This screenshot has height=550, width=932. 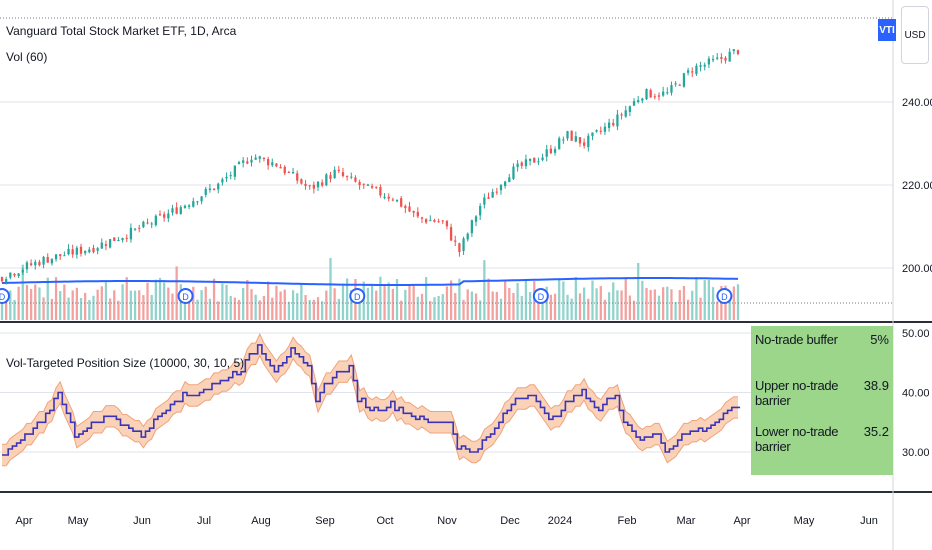 What do you see at coordinates (370, 281) in the screenshot?
I see `volume-moving-average-line` at bounding box center [370, 281].